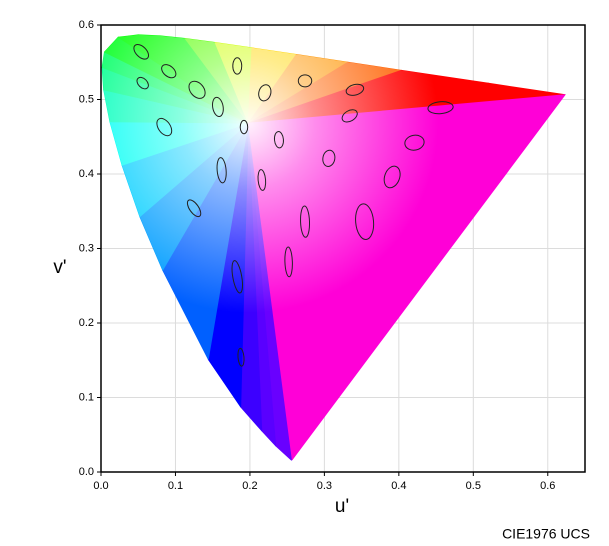 The width and height of the screenshot is (609, 546). Describe the element at coordinates (86, 174) in the screenshot. I see `y-tick-label: 0.4` at that location.